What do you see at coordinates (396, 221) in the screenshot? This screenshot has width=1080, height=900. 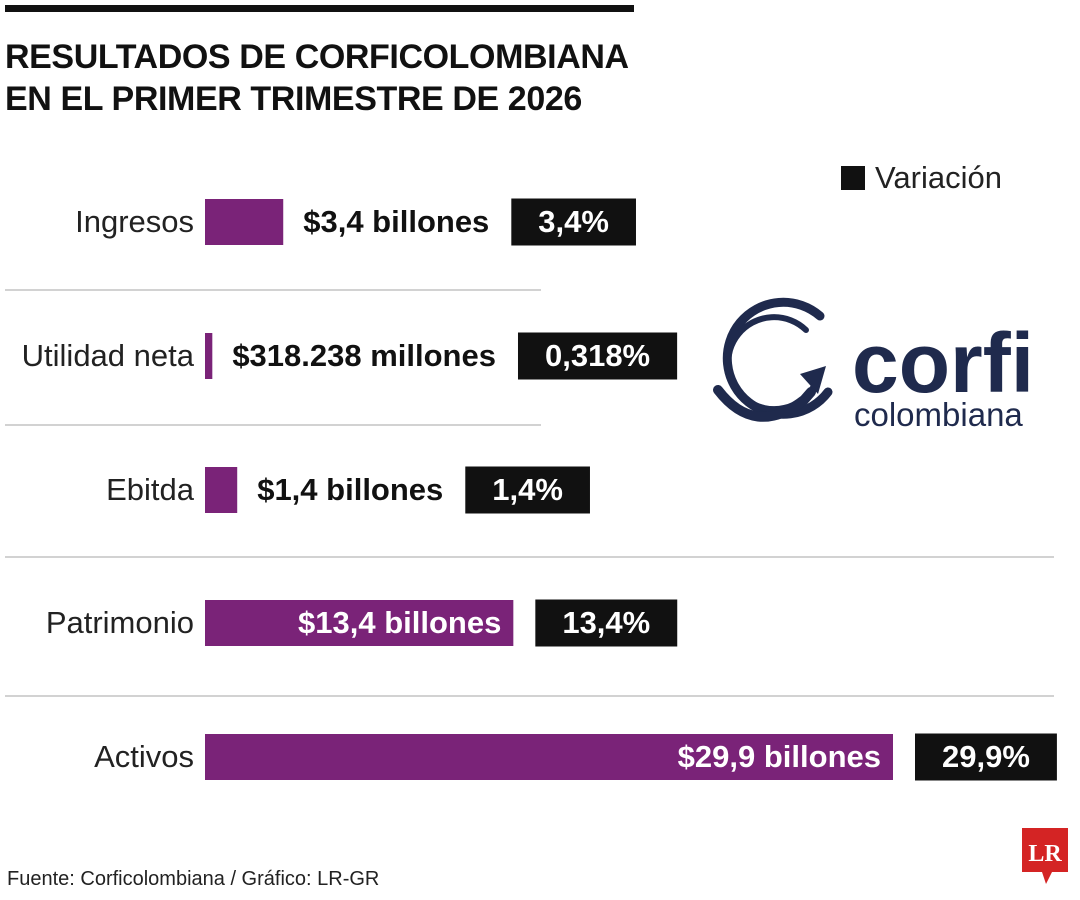 I see `value-label: $3,4 billones` at bounding box center [396, 221].